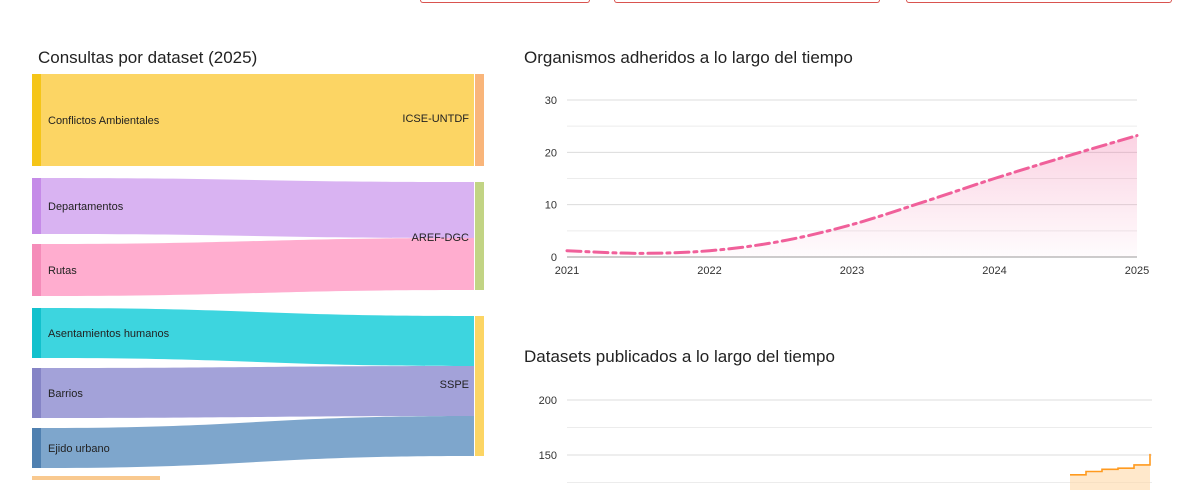  Describe the element at coordinates (852, 271) in the screenshot. I see `x-tick-label: 2023` at that location.